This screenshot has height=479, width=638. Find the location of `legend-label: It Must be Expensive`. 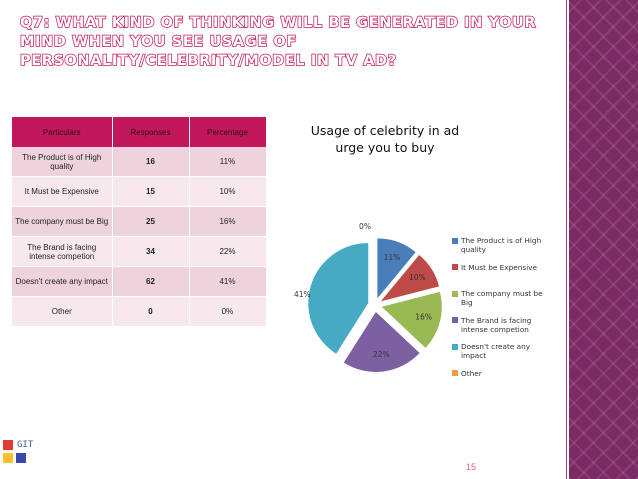

legend-label: It Must be Expensive is located at coordinates (499, 267).